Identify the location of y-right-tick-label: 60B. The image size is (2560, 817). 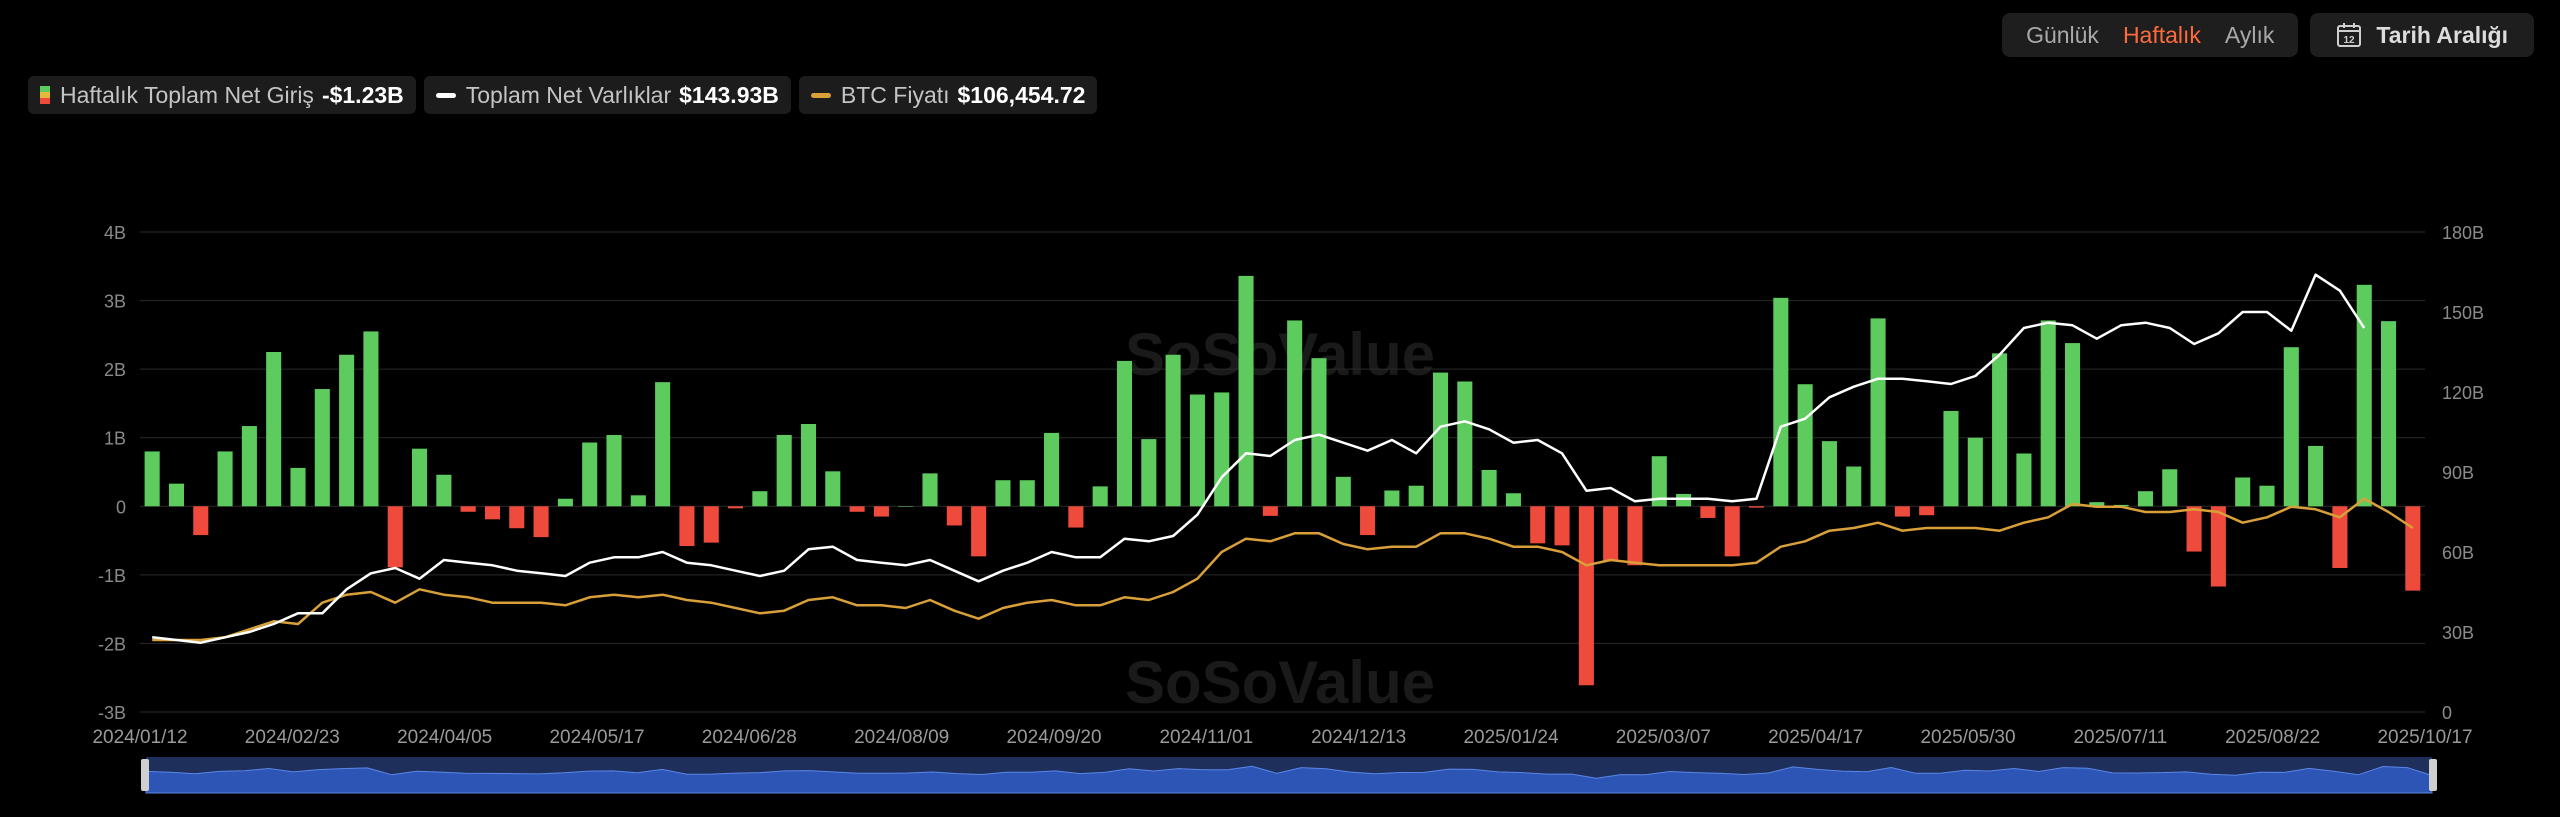
(2458, 553).